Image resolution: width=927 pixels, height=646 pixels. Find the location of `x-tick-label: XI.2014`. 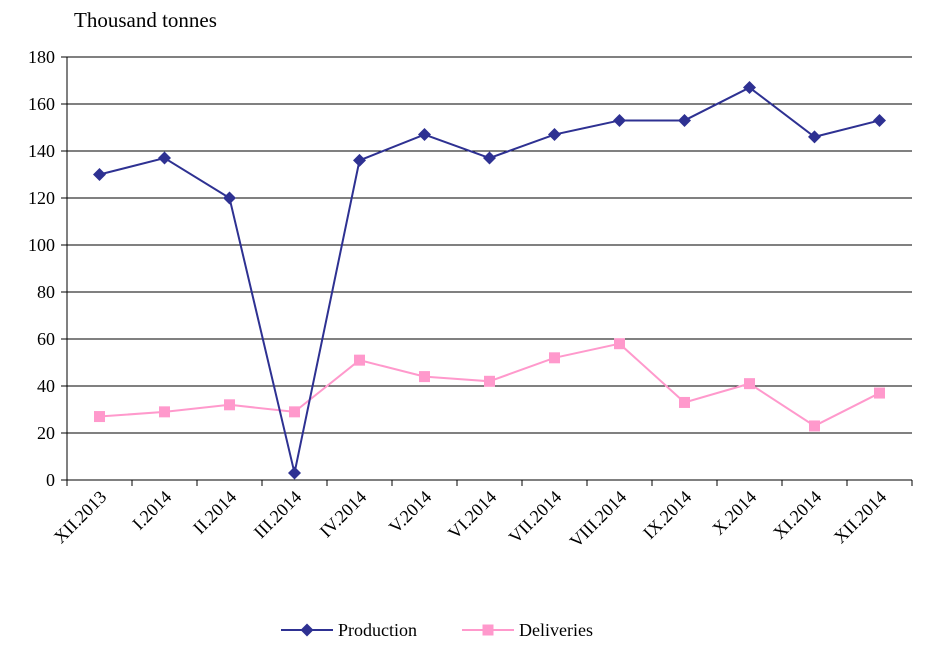

x-tick-label: XI.2014 is located at coordinates (797, 515).